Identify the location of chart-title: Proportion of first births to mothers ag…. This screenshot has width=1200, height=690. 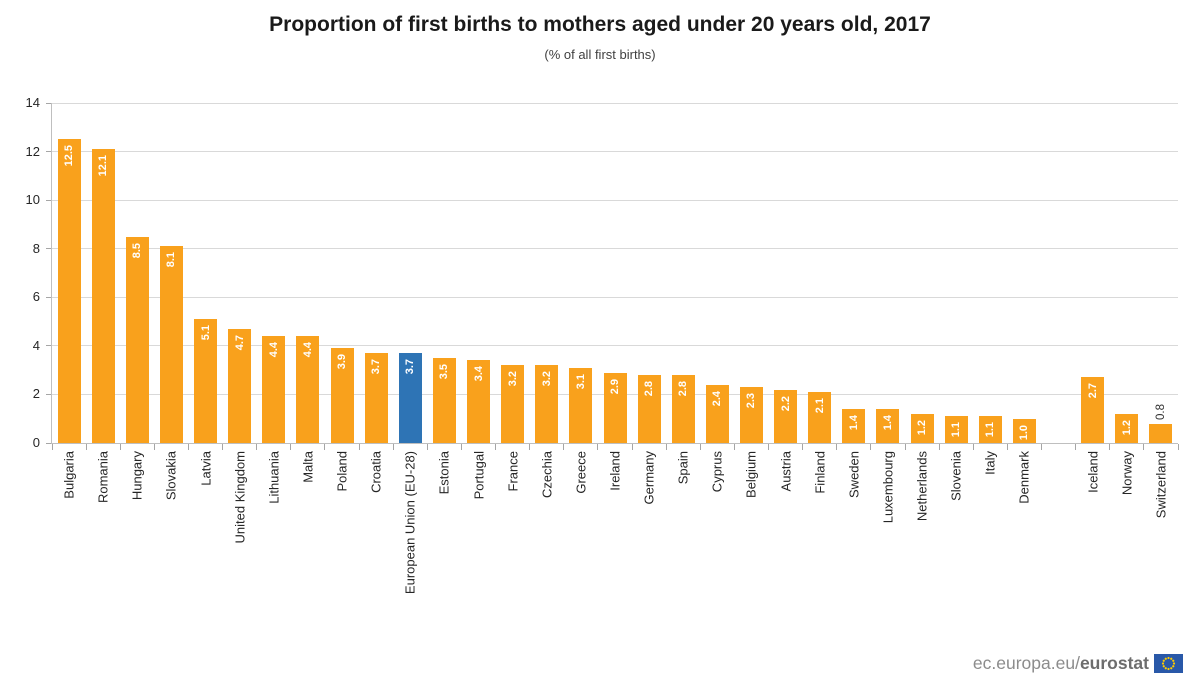
(600, 24).